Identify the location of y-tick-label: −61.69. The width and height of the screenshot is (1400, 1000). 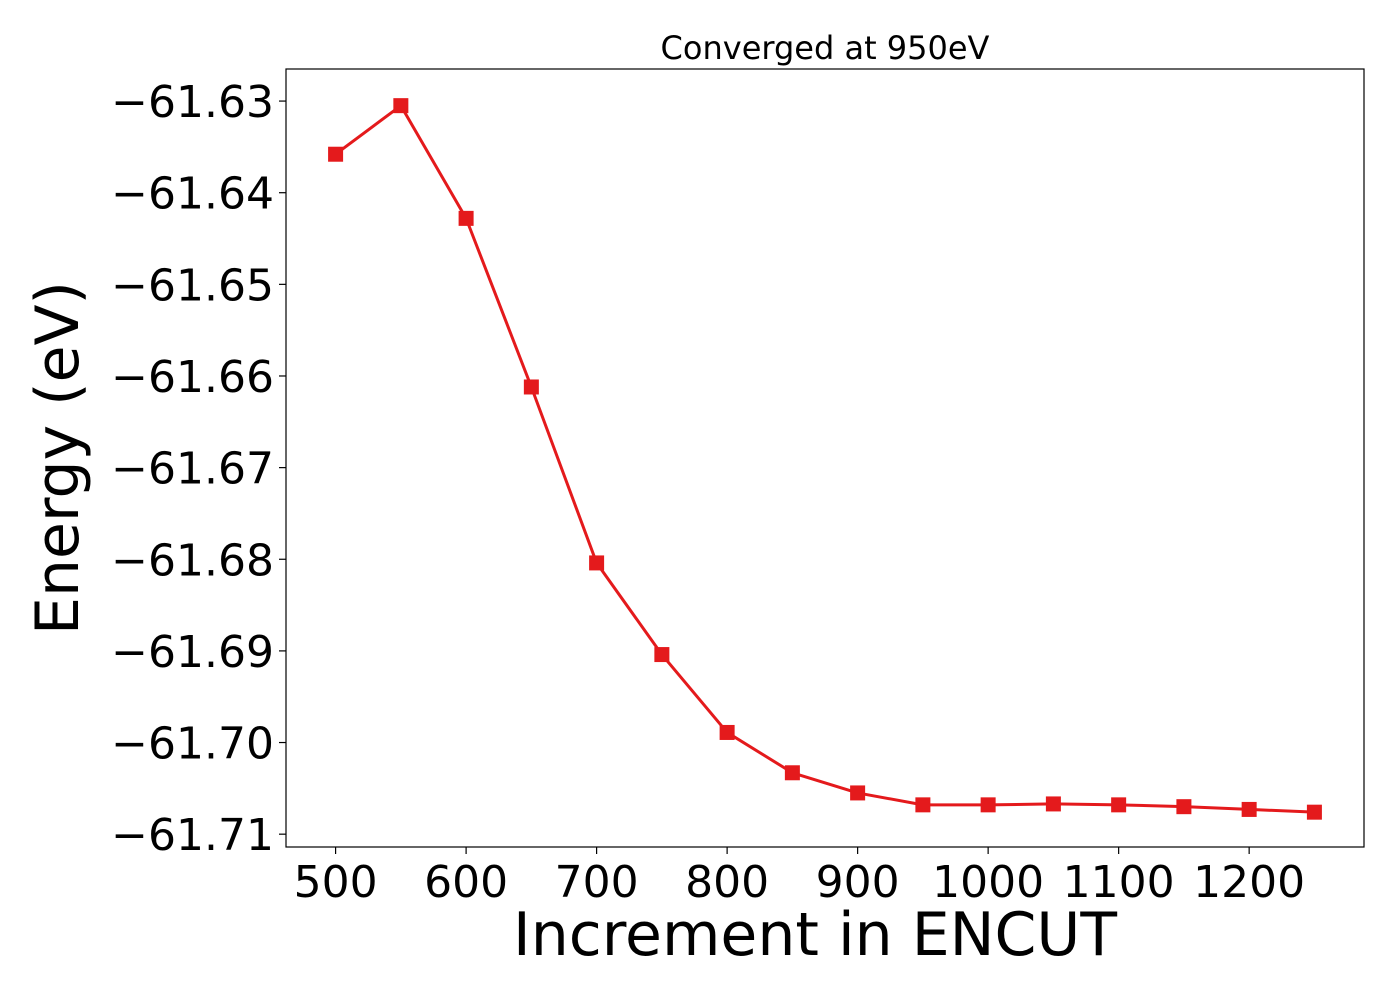
(192, 652).